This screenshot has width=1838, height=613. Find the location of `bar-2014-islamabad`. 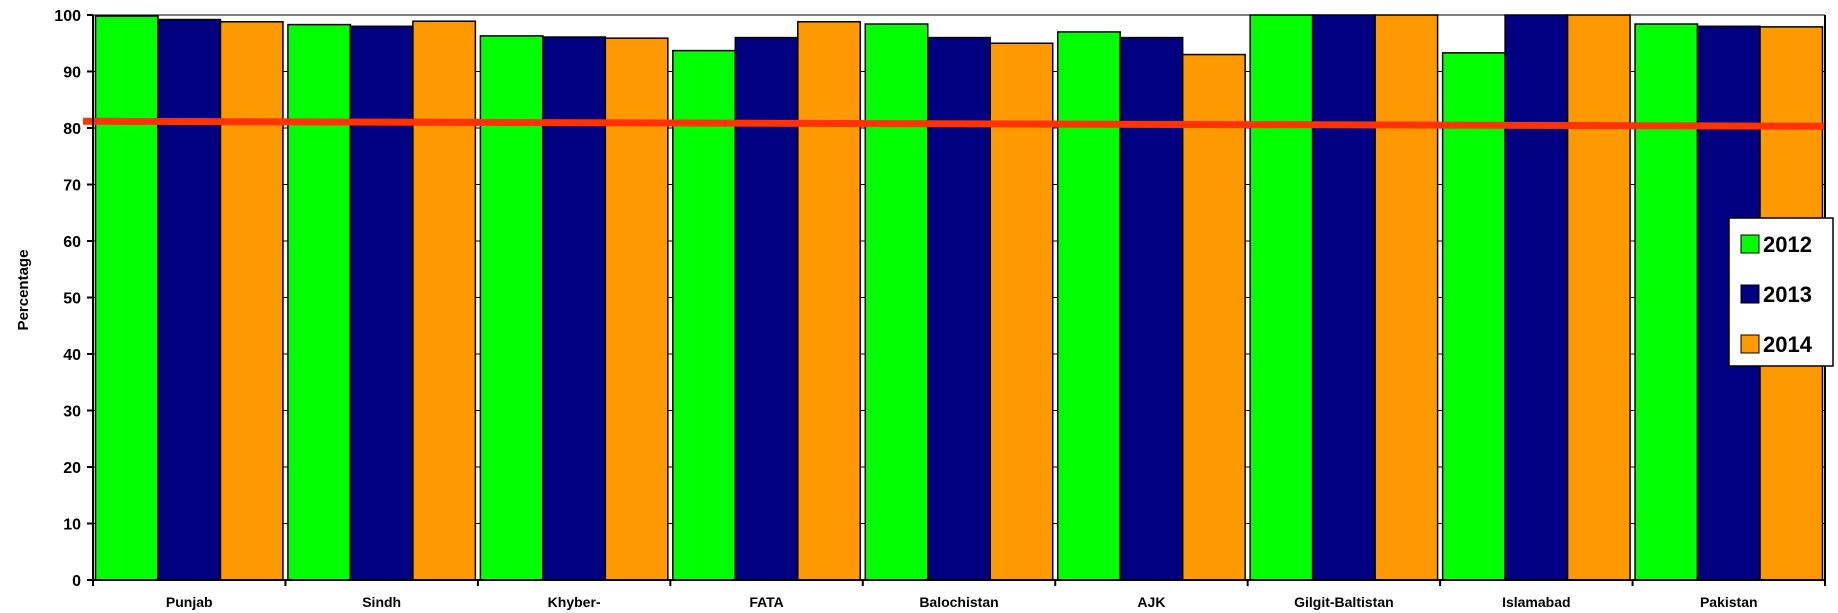

bar-2014-islamabad is located at coordinates (1598, 297).